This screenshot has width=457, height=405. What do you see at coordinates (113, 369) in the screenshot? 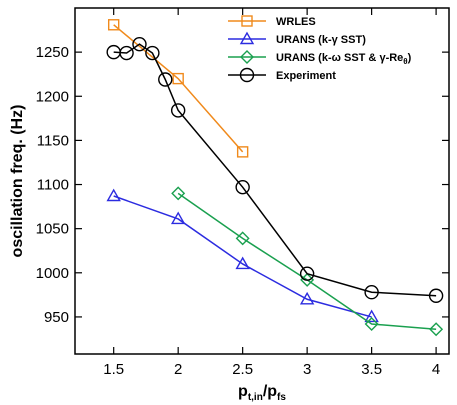
I see `x-tick-label: 1.5` at bounding box center [113, 369].